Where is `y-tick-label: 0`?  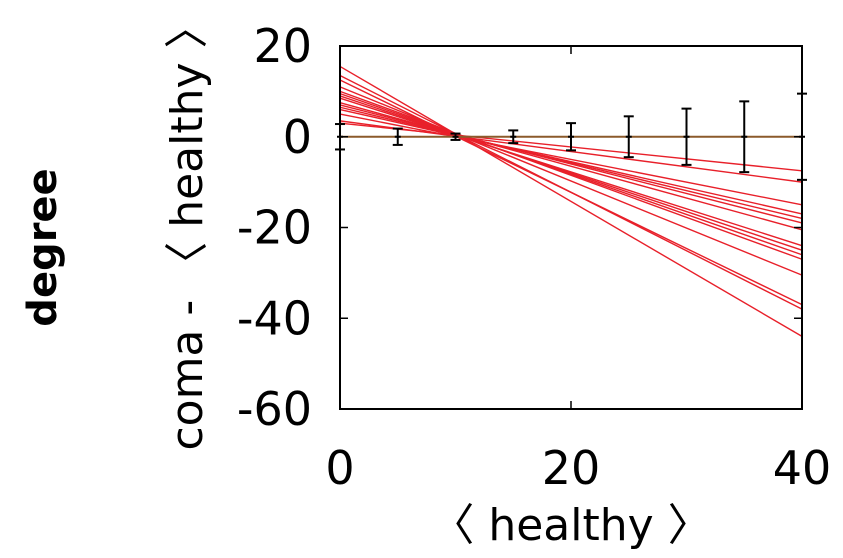
y-tick-label: 0 is located at coordinates (297, 137).